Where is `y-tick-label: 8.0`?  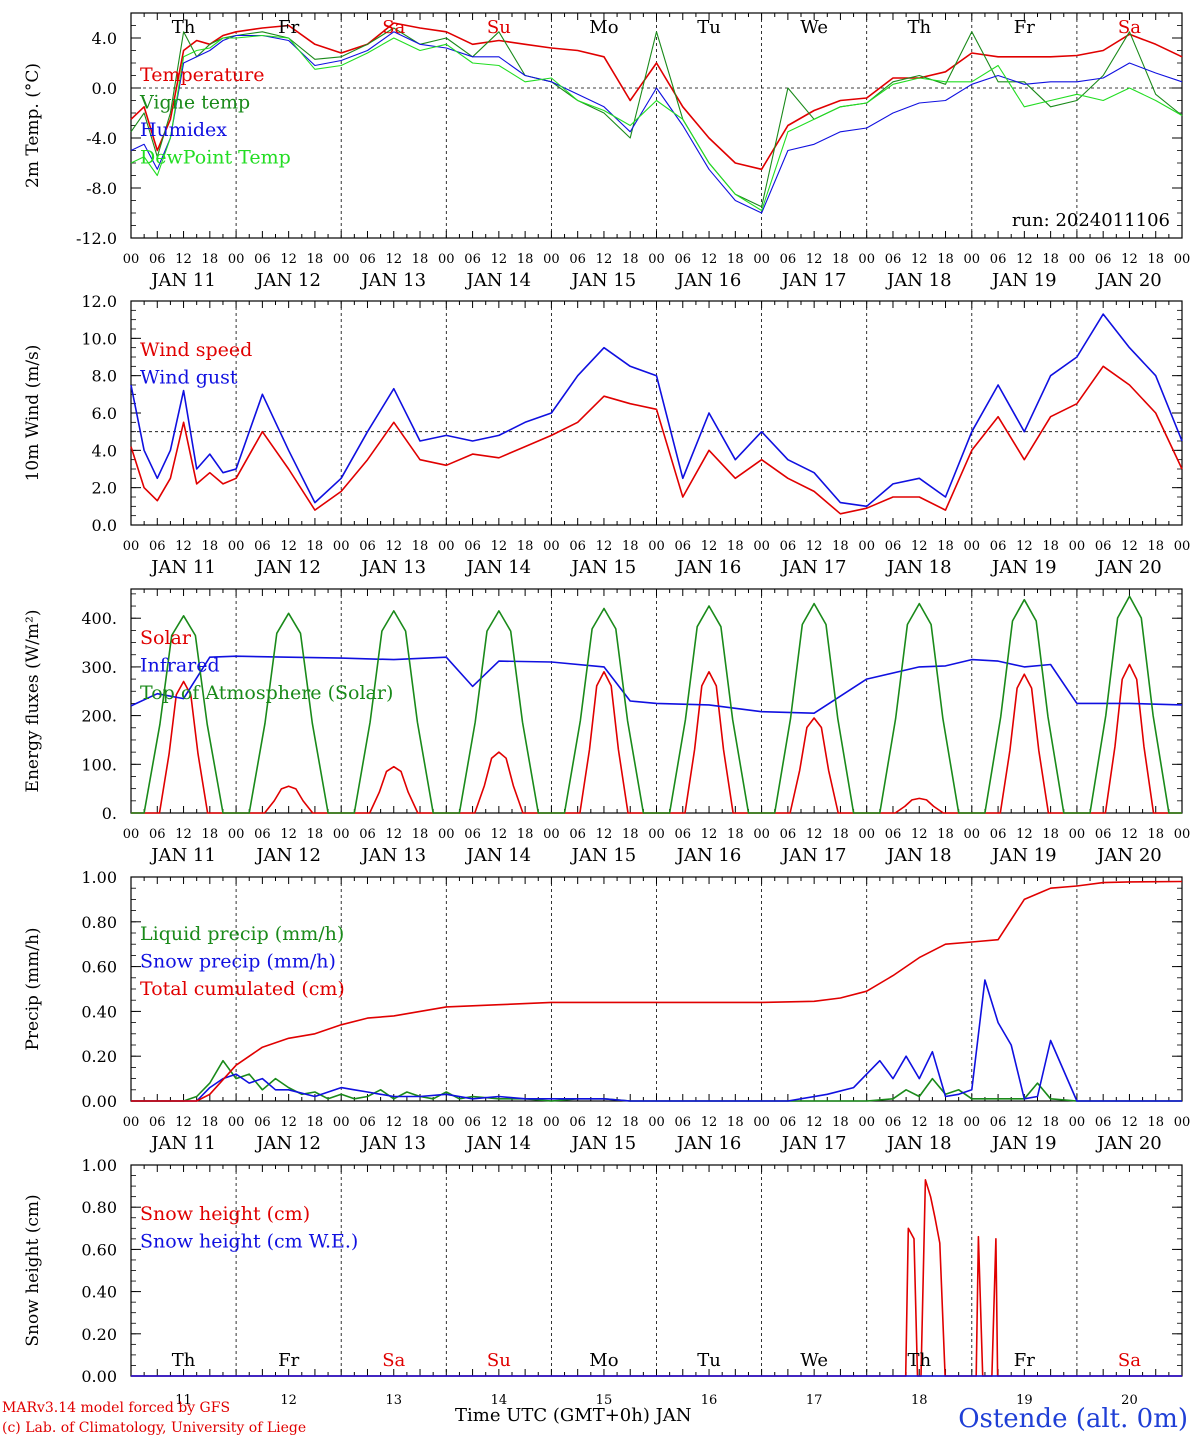 y-tick-label: 8.0 is located at coordinates (104, 376).